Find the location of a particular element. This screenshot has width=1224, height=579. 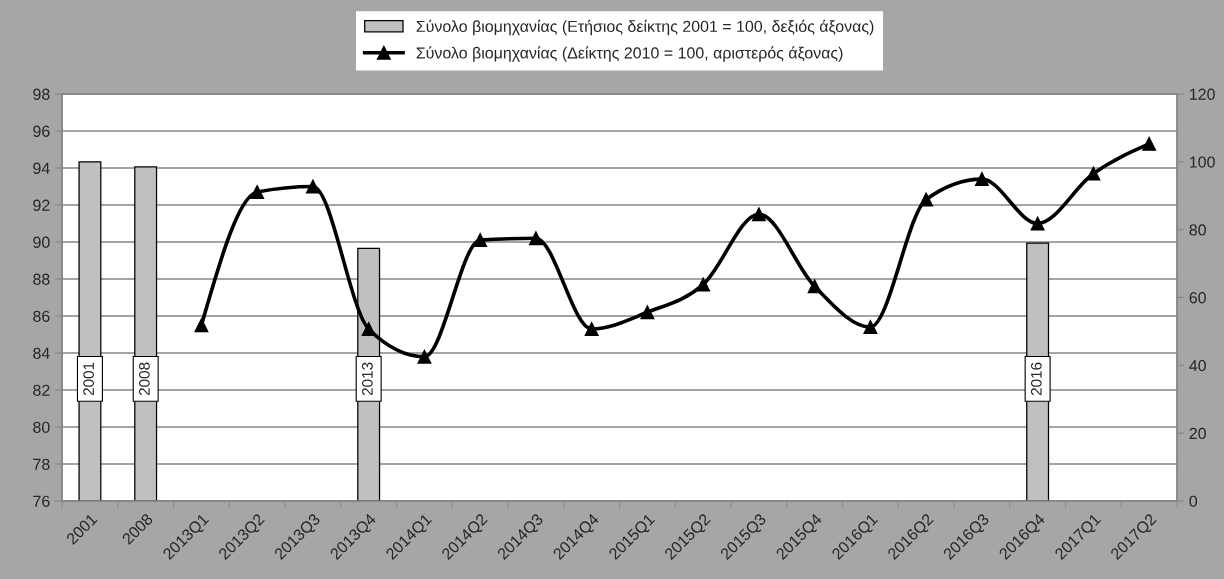

legend-label: Σύνολο βιομηχανίας (Ετήσιος δείκτης 2001 = 100, δεξιός άξονας) is located at coordinates (645, 27).